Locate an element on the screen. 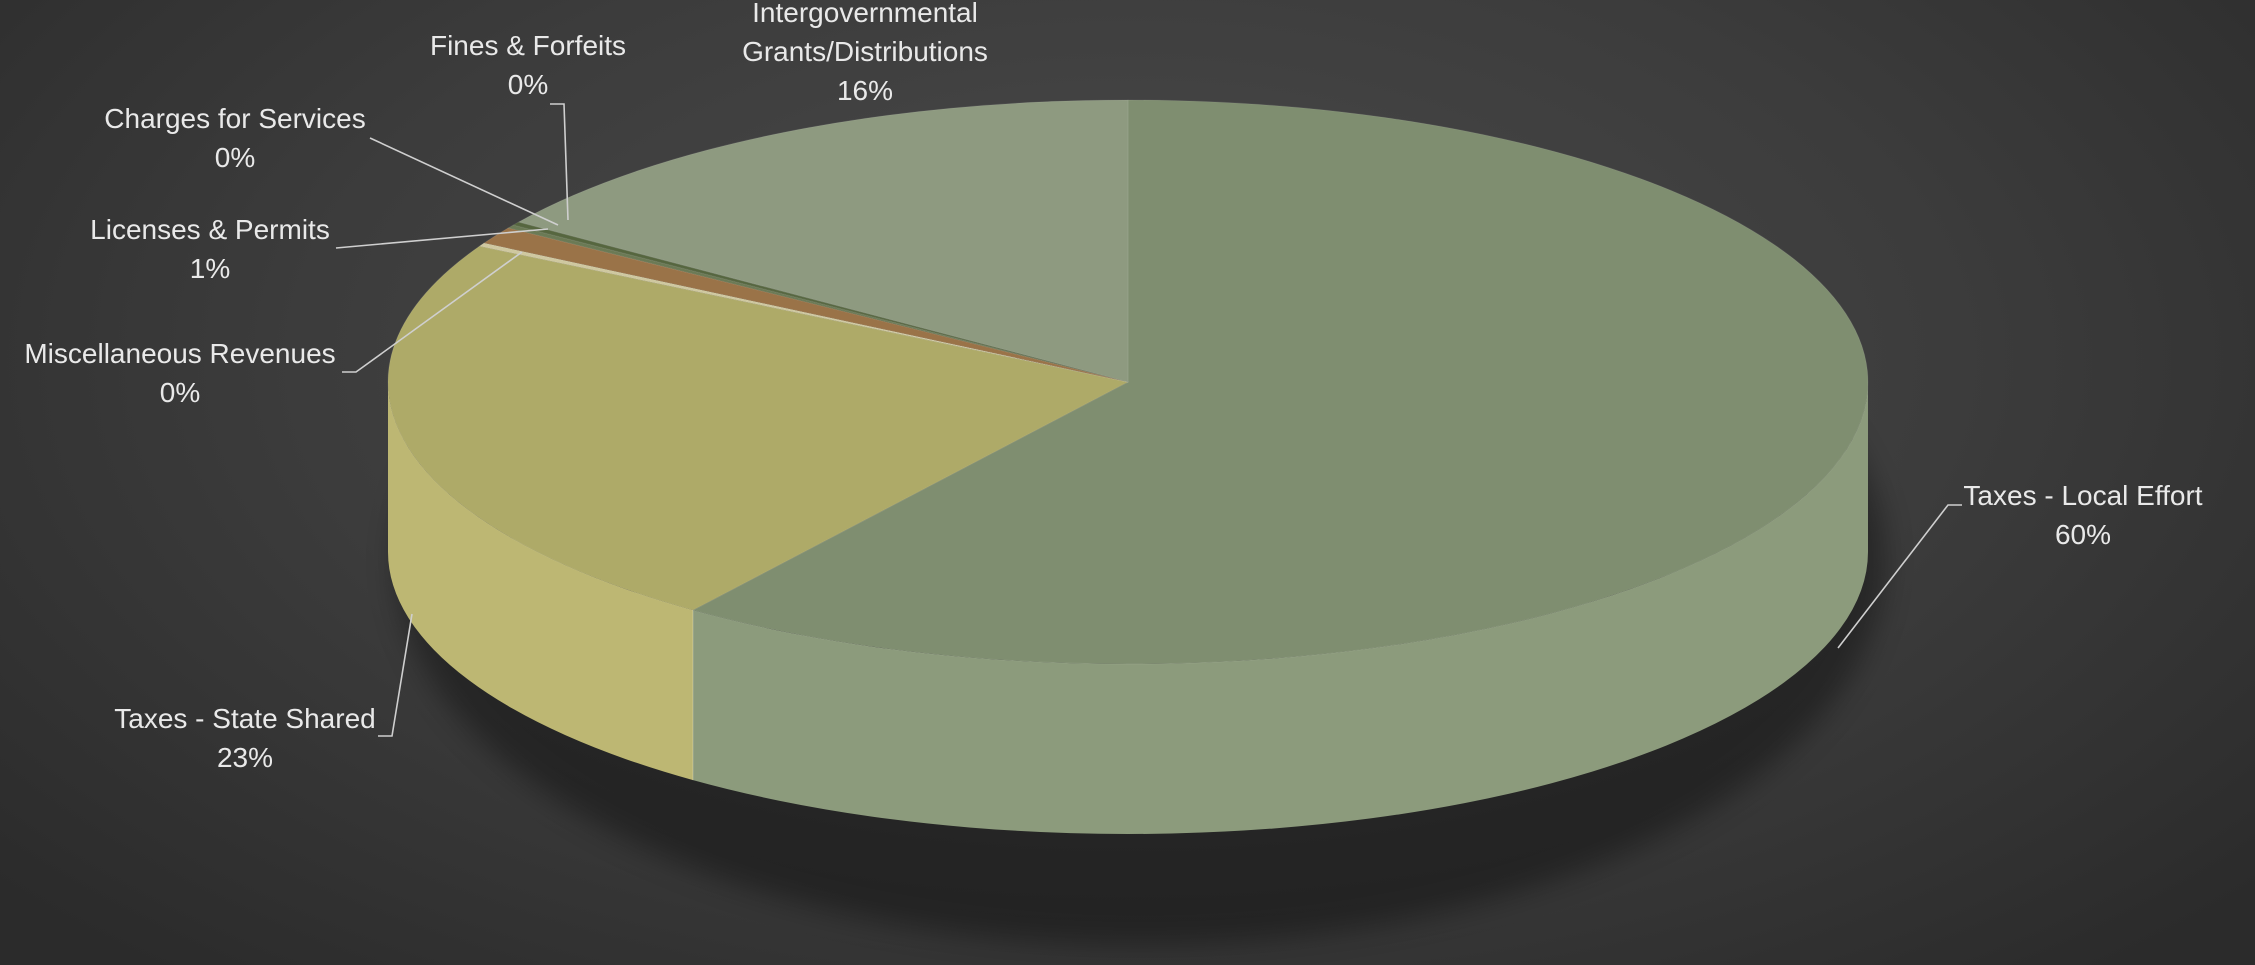 The image size is (2255, 965). slice-charges-for-services is located at coordinates (817, 303).